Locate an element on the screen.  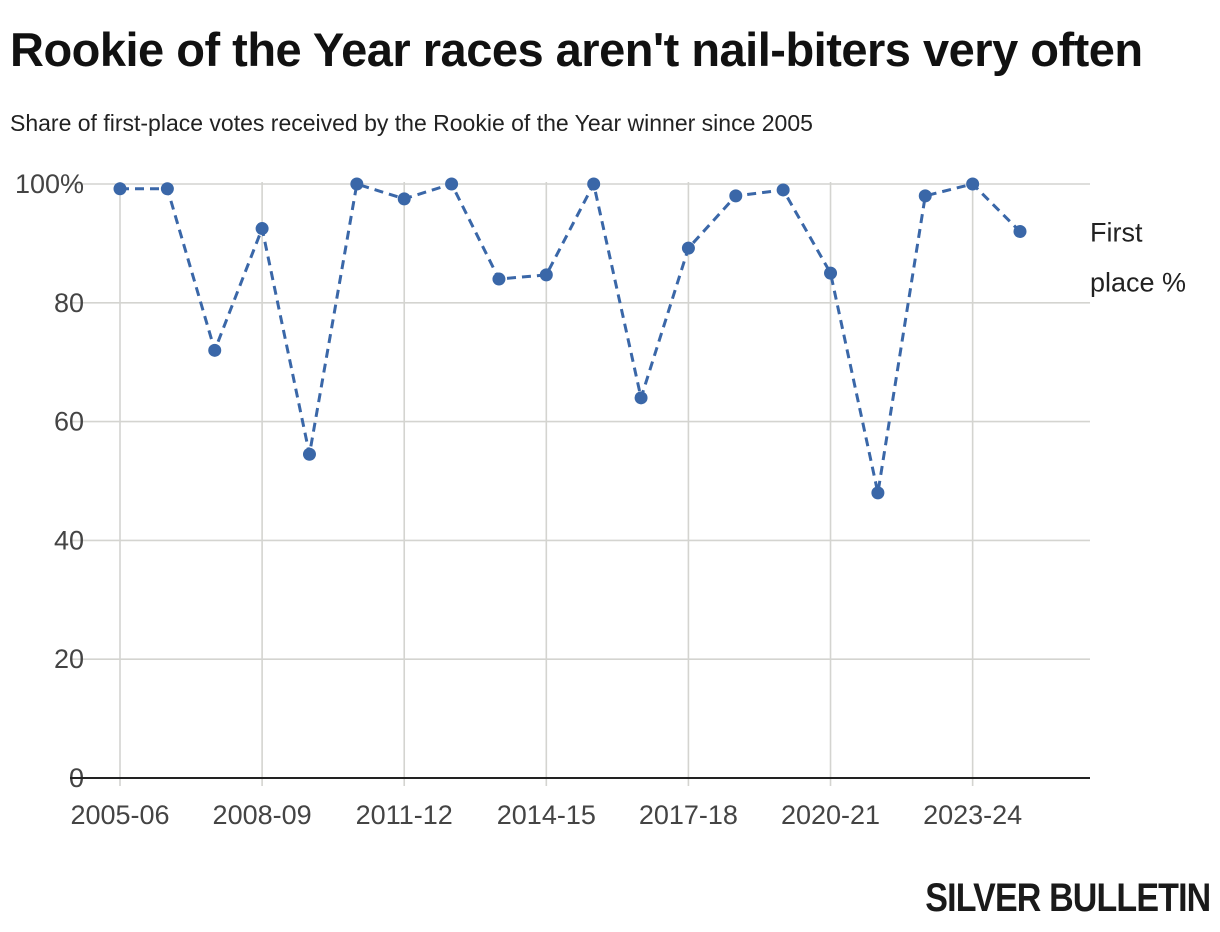
x-tick-label: 2011-12 is located at coordinates (404, 815).